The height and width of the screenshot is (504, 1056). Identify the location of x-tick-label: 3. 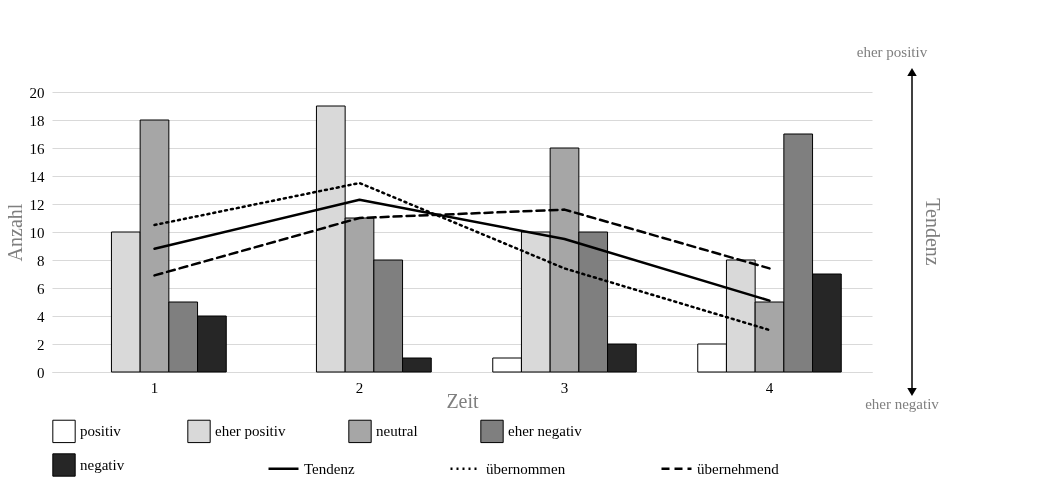
(564, 387).